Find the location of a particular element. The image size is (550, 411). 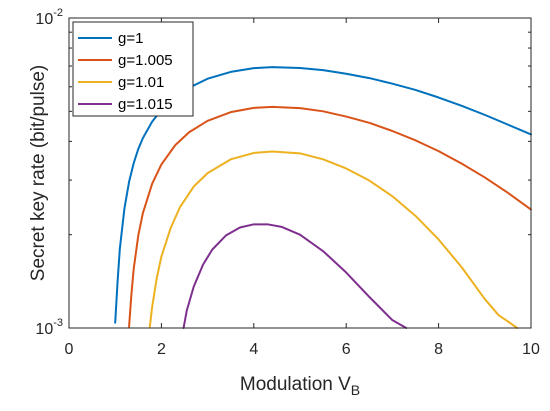

legend: g=1 g=1.005 g=1.01 g=1.015 is located at coordinates (133, 69).